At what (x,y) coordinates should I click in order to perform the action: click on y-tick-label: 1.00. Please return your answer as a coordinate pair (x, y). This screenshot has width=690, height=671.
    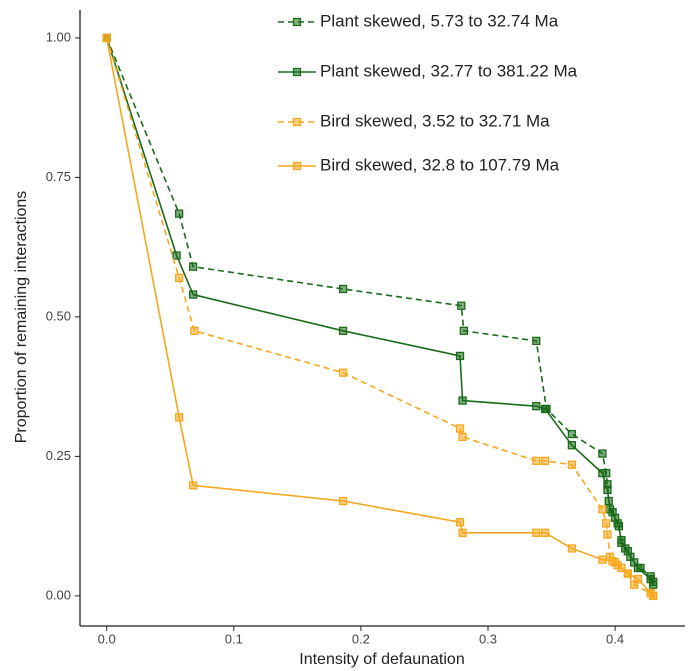
    Looking at the image, I should click on (58, 36).